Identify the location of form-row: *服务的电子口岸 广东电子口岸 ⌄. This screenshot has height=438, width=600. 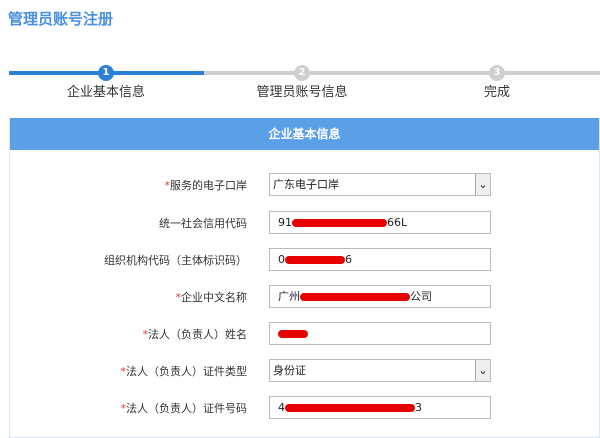
(304, 184).